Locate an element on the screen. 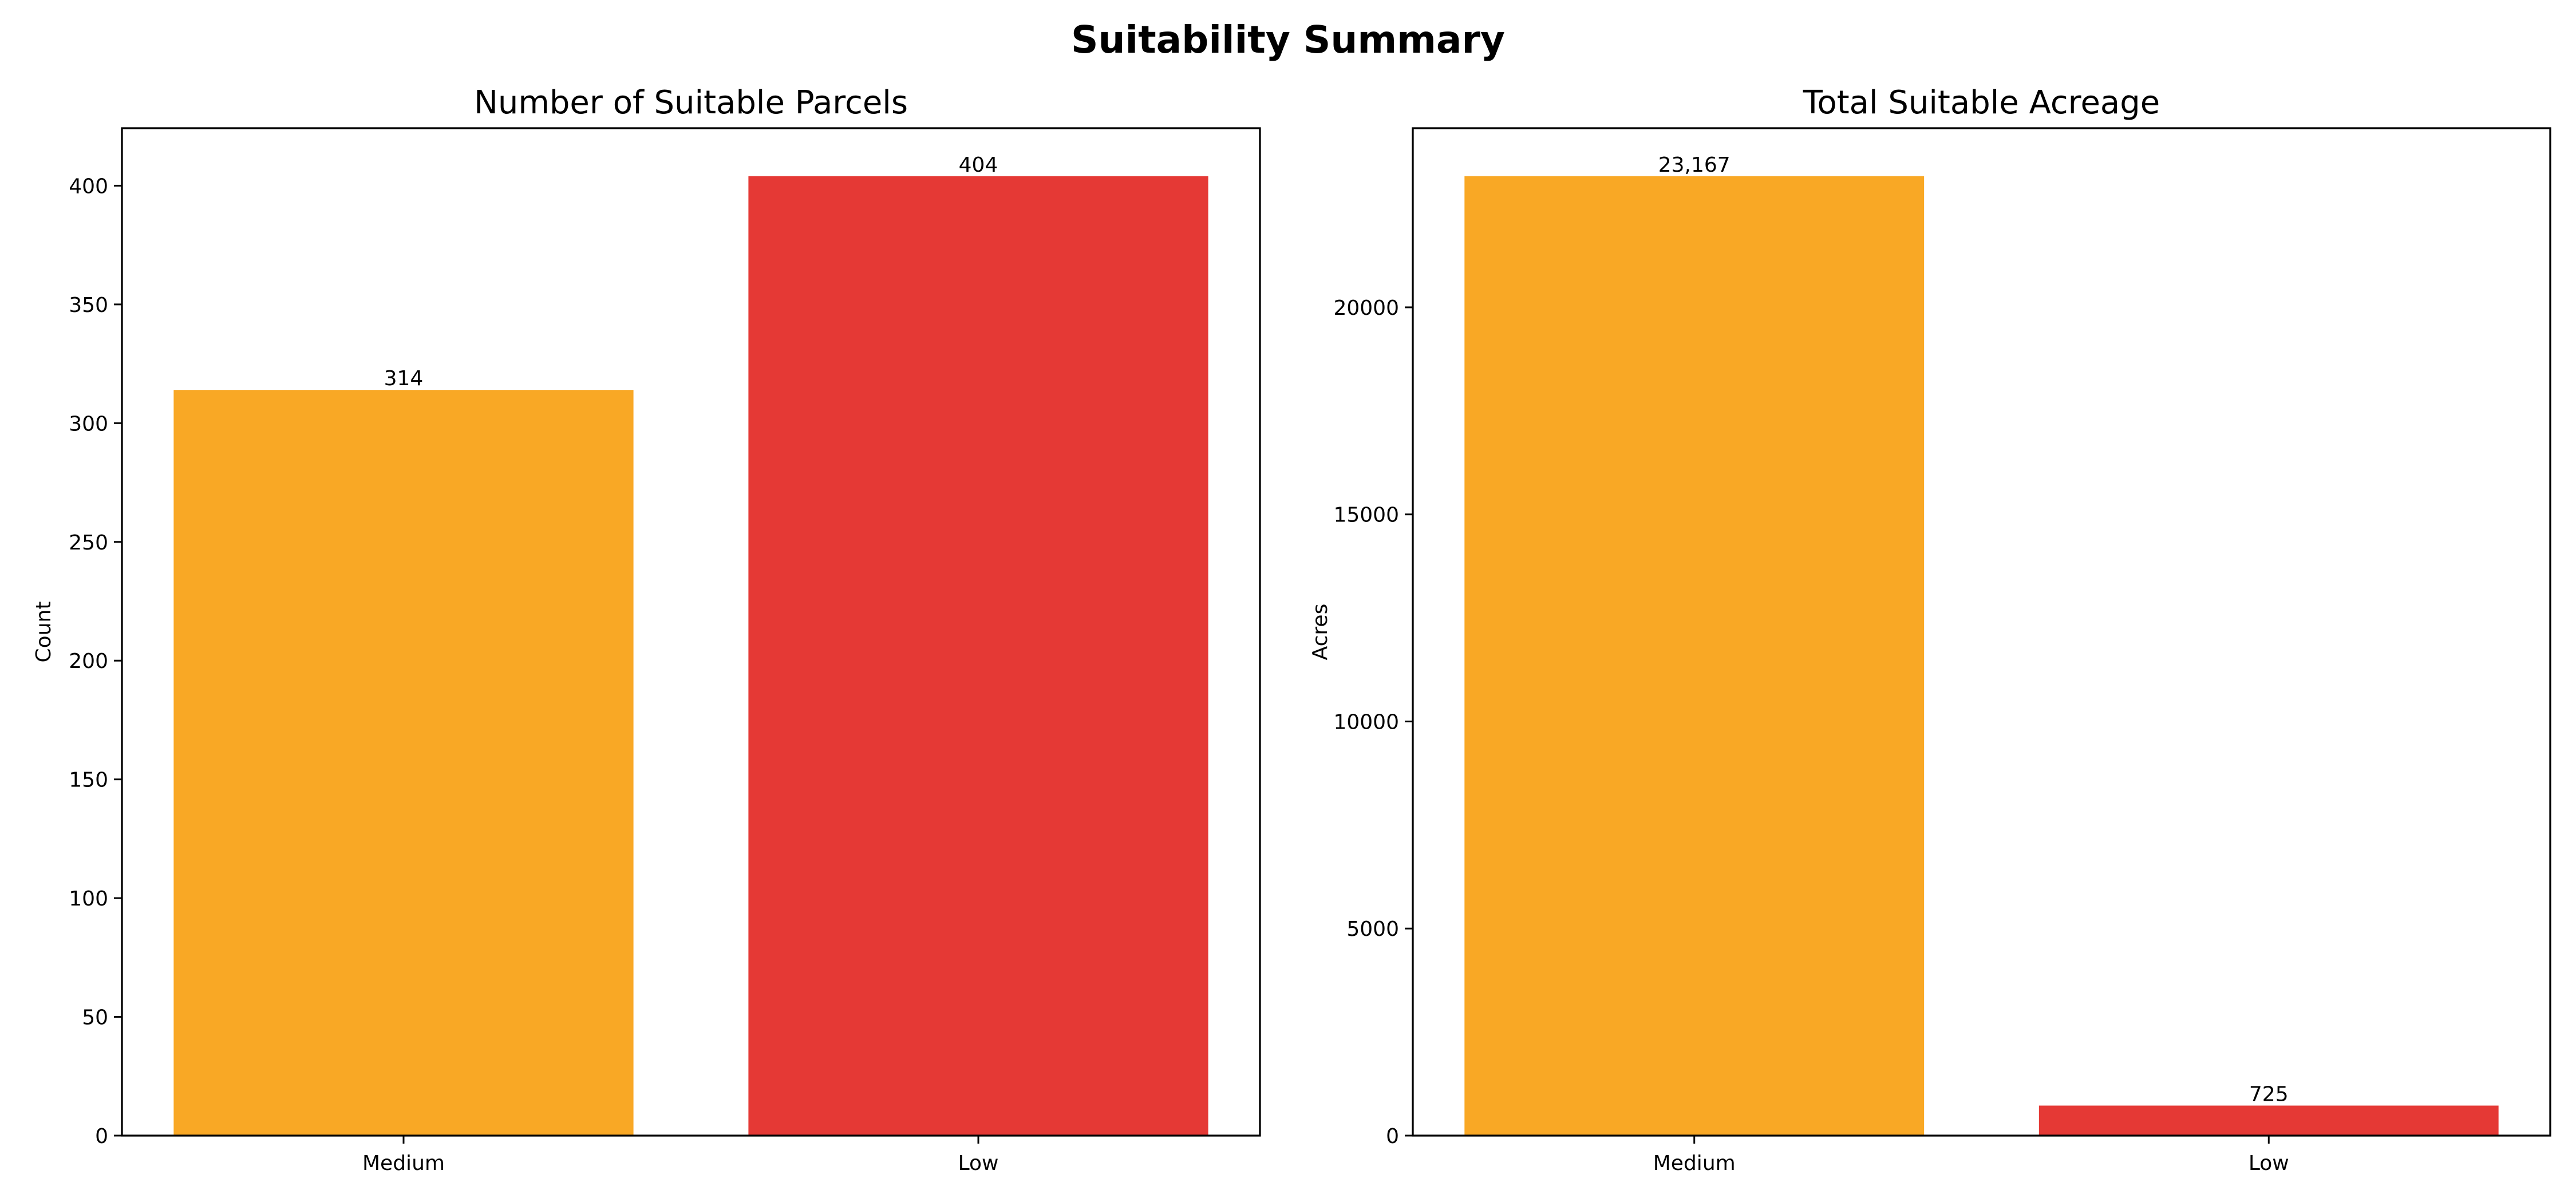 The image size is (2576, 1202). y-tick-label: 50 is located at coordinates (95, 1018).